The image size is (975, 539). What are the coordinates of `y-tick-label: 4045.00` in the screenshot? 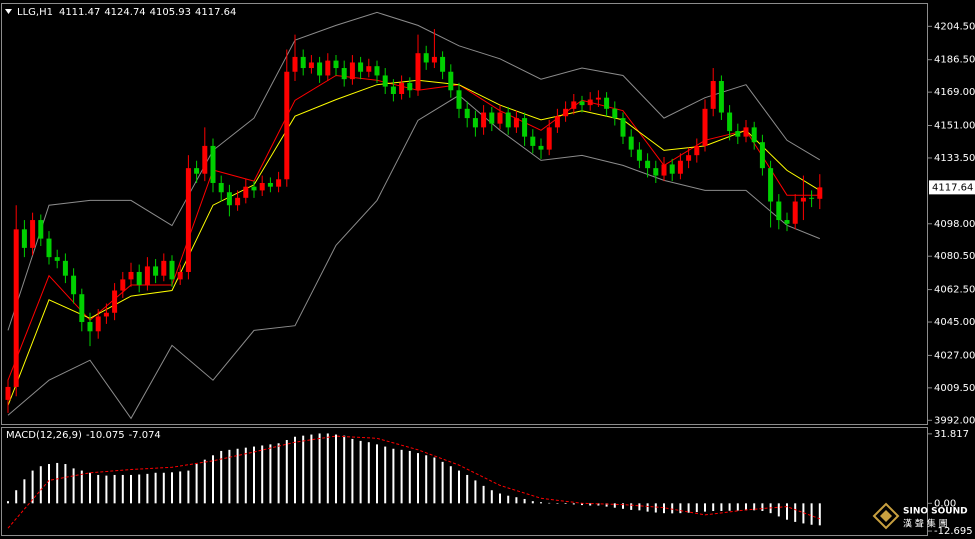 It's located at (954, 322).